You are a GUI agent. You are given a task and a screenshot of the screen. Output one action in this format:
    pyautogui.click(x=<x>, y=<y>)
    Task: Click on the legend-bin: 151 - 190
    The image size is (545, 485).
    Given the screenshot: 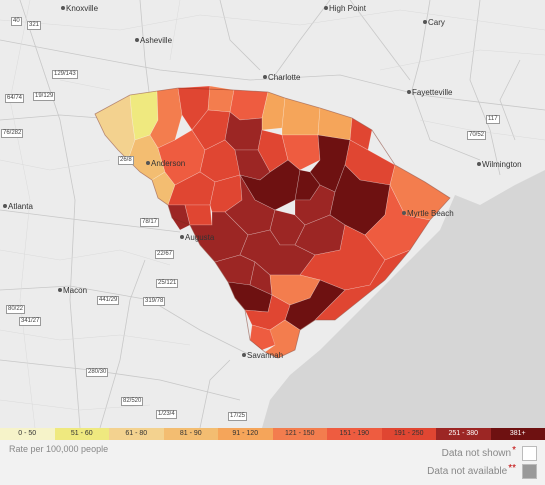 What is the action you would take?
    pyautogui.click(x=354, y=434)
    